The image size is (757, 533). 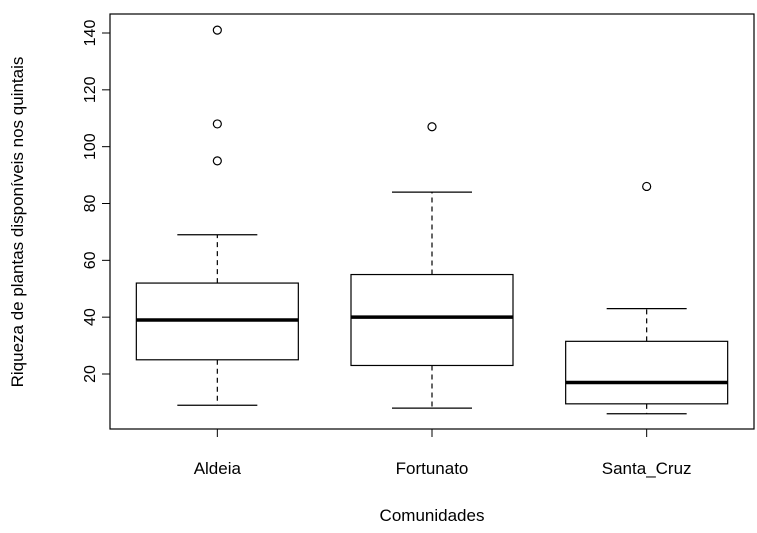 What do you see at coordinates (218, 468) in the screenshot?
I see `x-tick-label: Aldeia` at bounding box center [218, 468].